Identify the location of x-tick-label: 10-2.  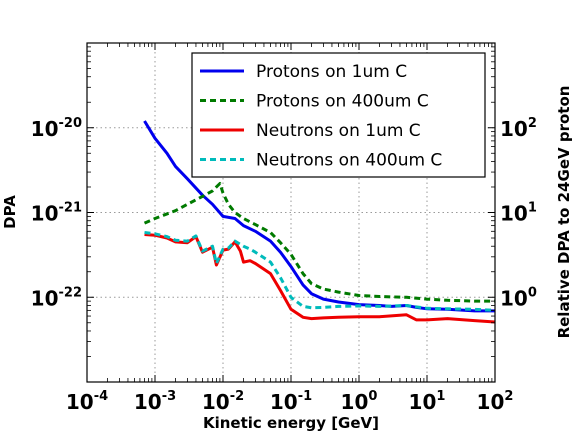
(223, 401).